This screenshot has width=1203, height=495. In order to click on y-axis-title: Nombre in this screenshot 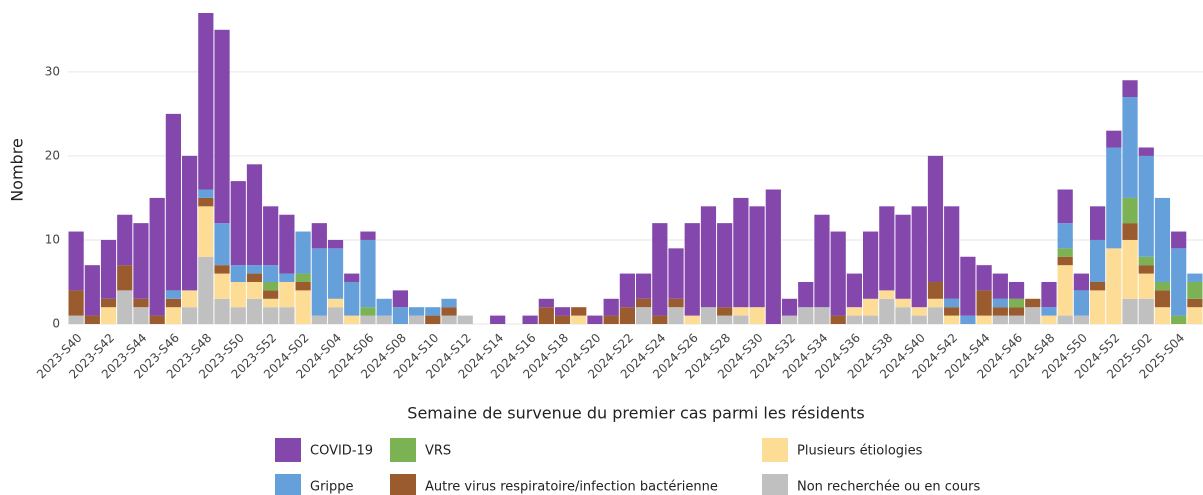, I will do `click(17, 170)`.